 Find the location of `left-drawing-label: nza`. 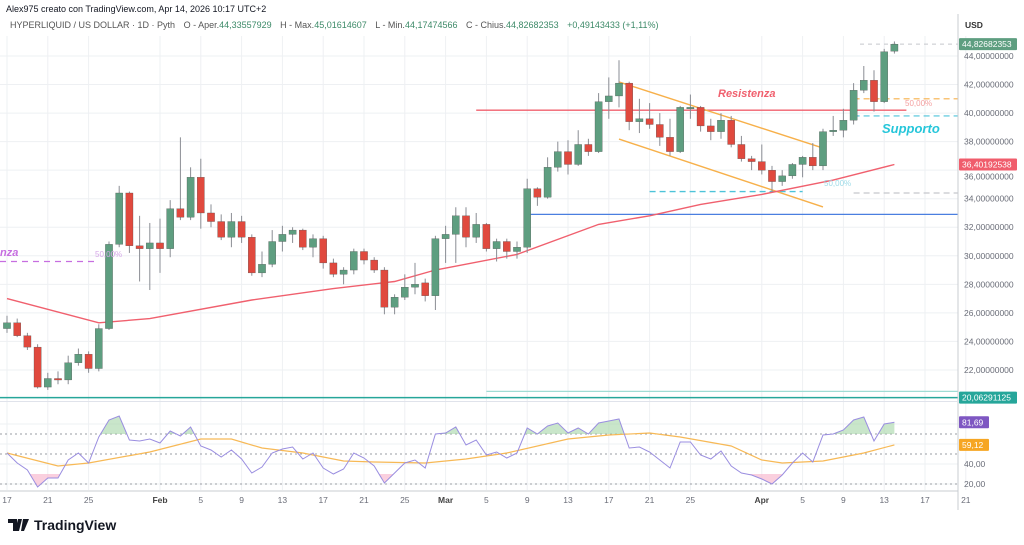

left-drawing-label: nza is located at coordinates (9, 253).